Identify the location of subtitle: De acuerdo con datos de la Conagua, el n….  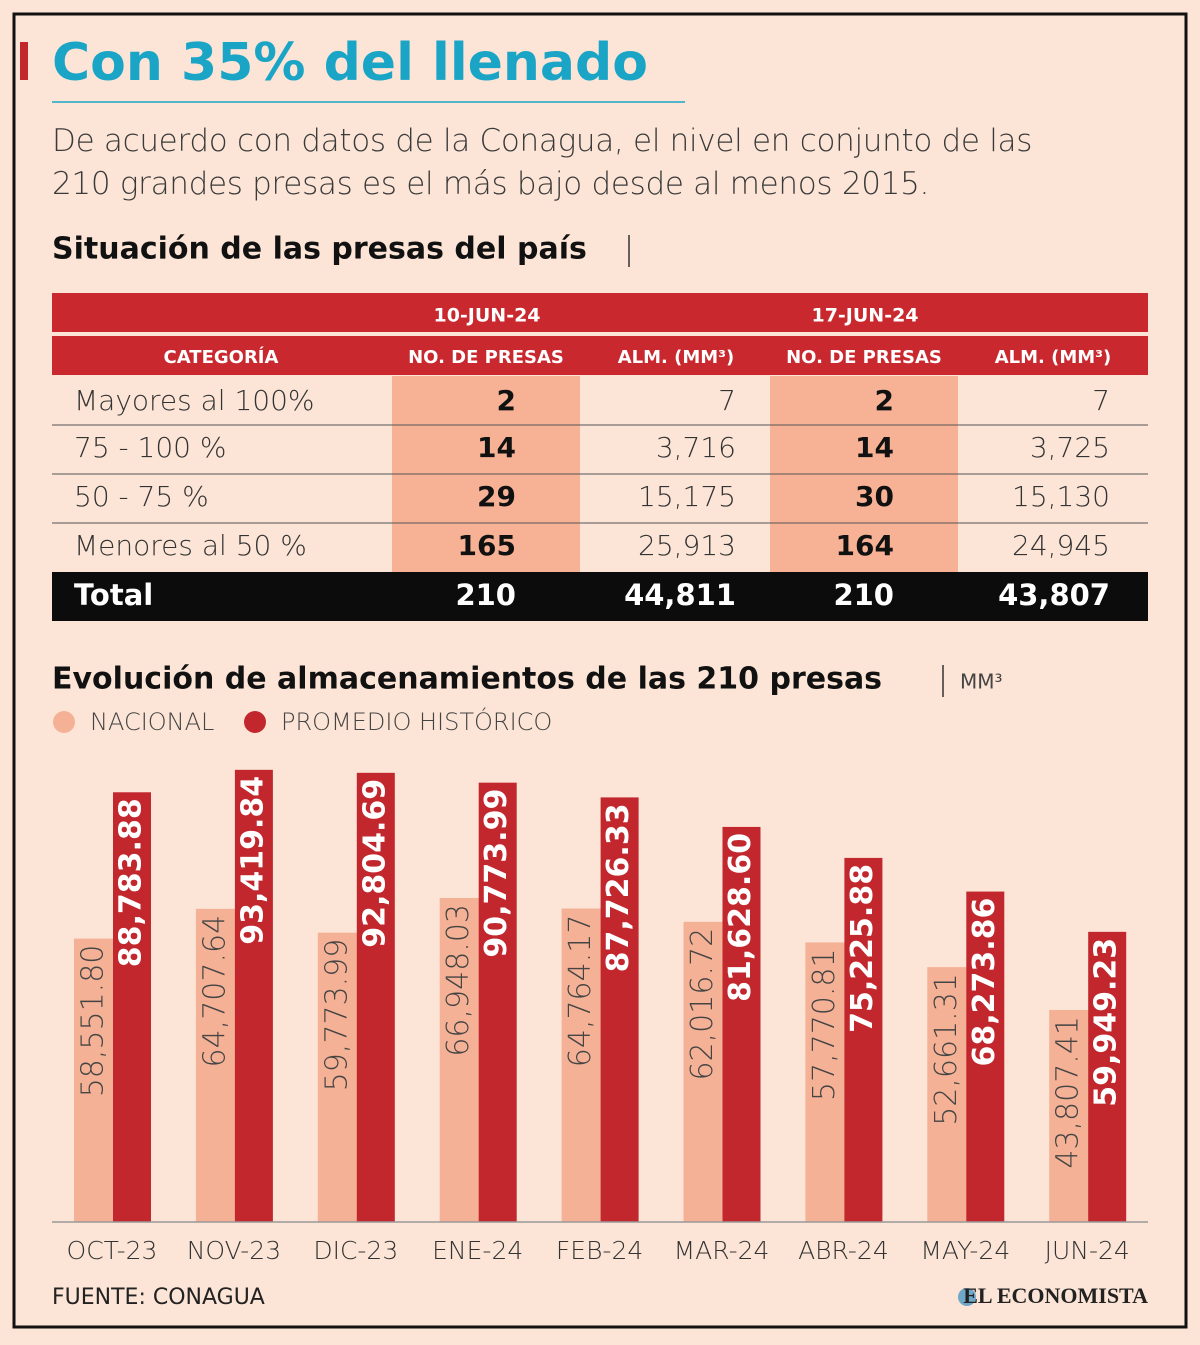
(542, 162).